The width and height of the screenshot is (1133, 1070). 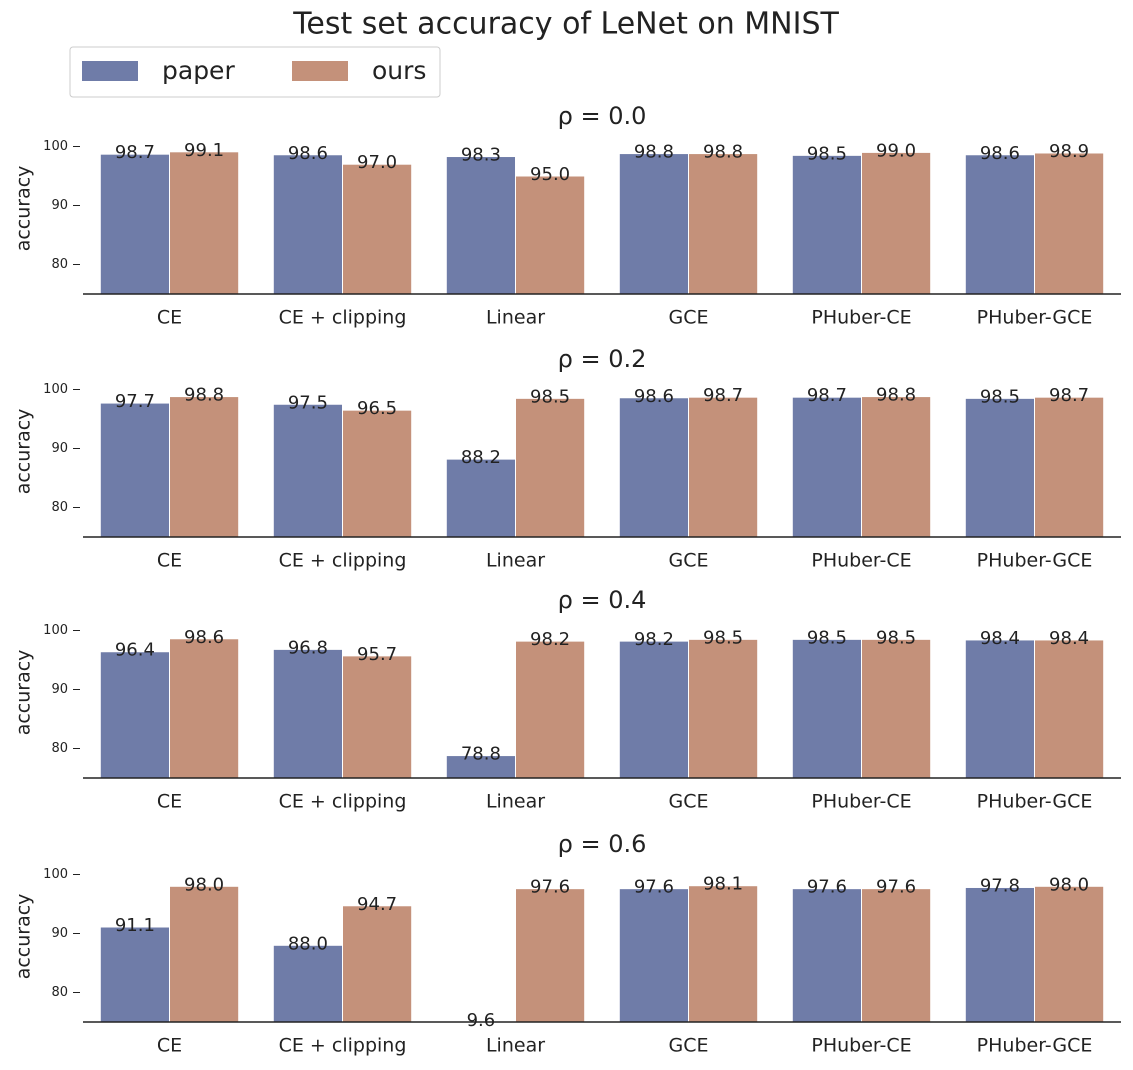 What do you see at coordinates (377, 654) in the screenshot?
I see `value-label: 95.7` at bounding box center [377, 654].